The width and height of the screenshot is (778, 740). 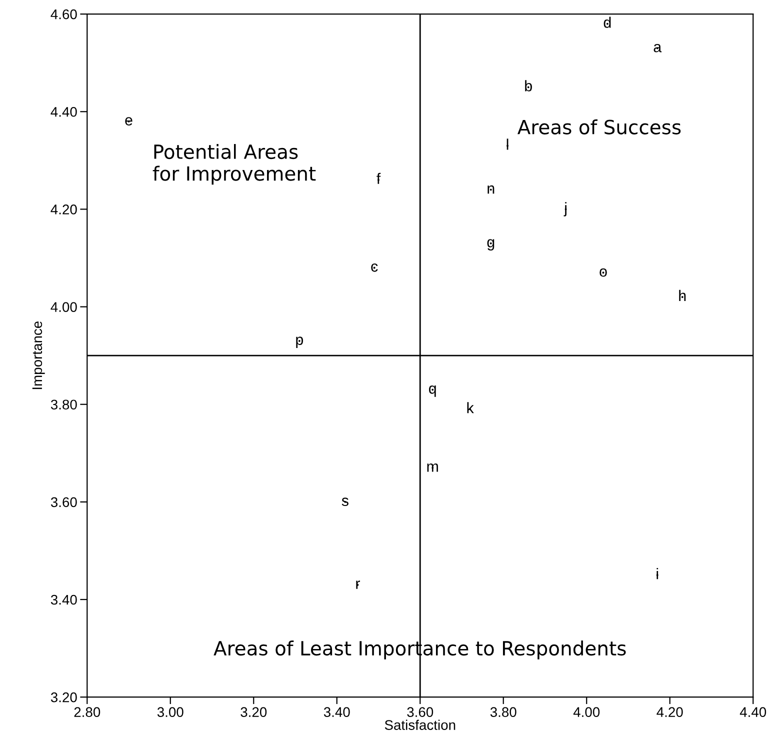 I want to click on x-tick-label: 3.80, so click(x=503, y=712).